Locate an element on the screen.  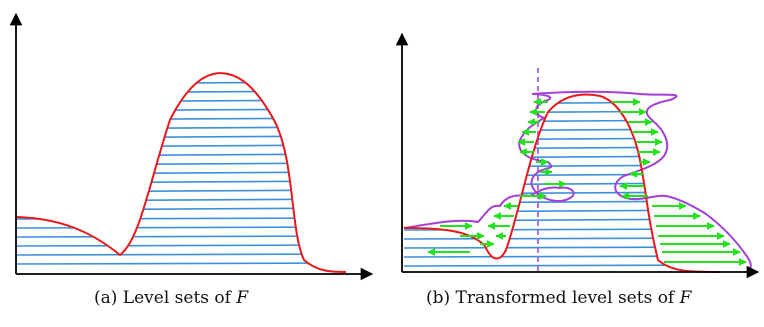
caption-b-math: F is located at coordinates (685, 298).